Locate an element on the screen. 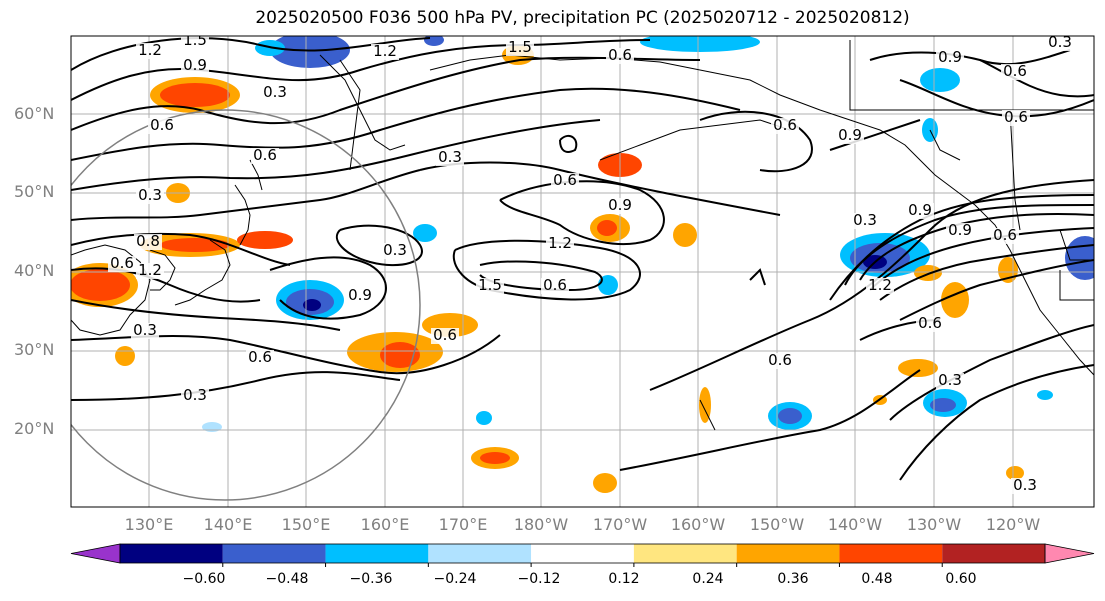 The height and width of the screenshot is (601, 1105). lon-label: 170°E is located at coordinates (463, 524).